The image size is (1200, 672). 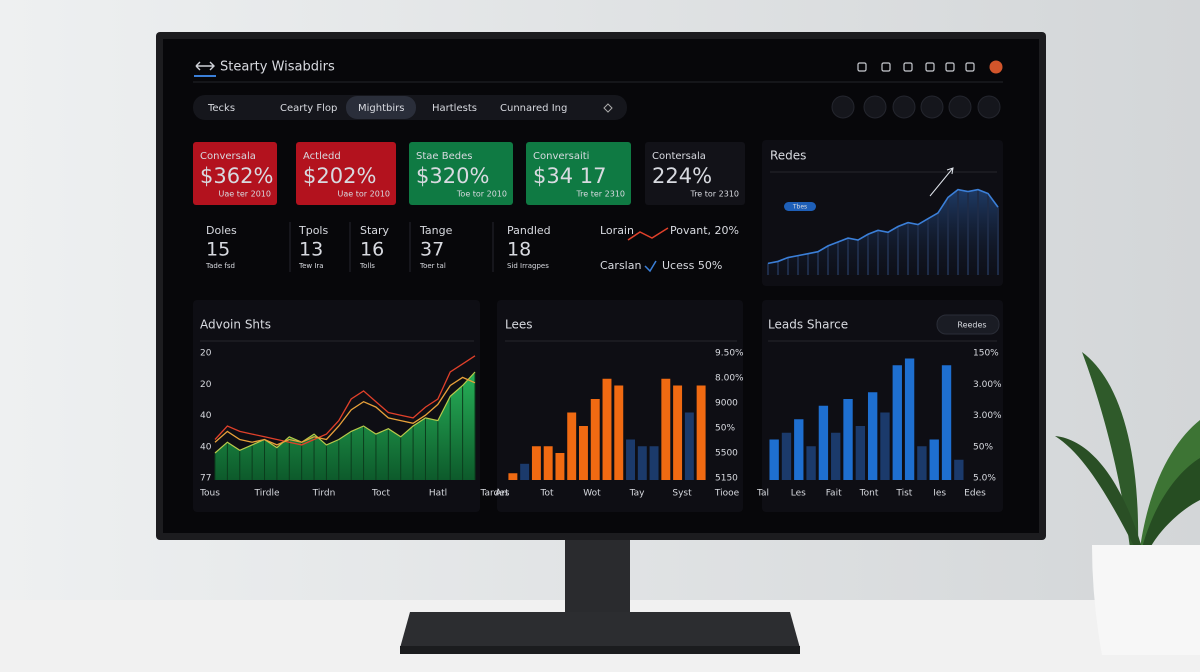 I want to click on x-axis-label: Edes, so click(x=975, y=494).